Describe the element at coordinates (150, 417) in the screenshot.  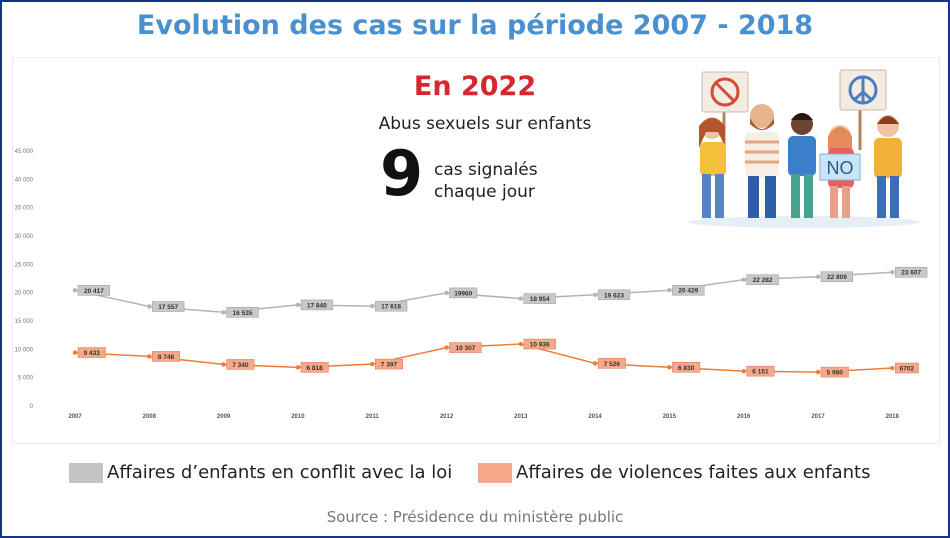
I see `x-tick-label: 2008` at that location.